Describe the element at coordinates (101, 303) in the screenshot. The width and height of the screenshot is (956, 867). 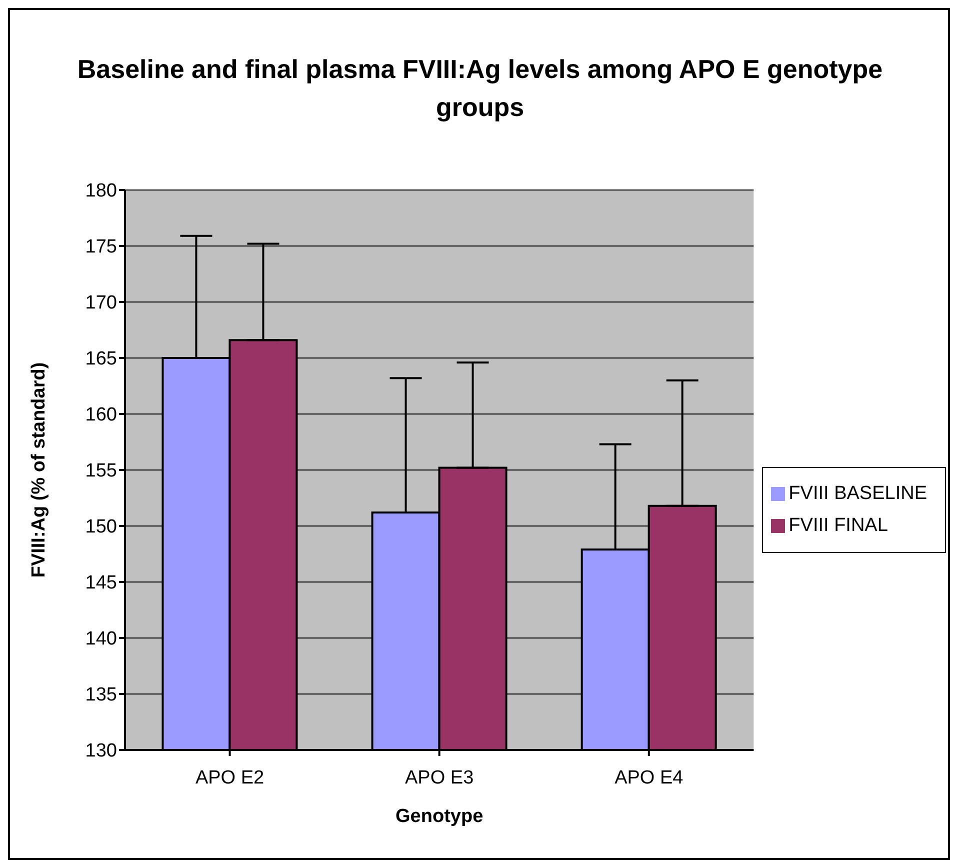
I see `y-tick-label: 170` at that location.